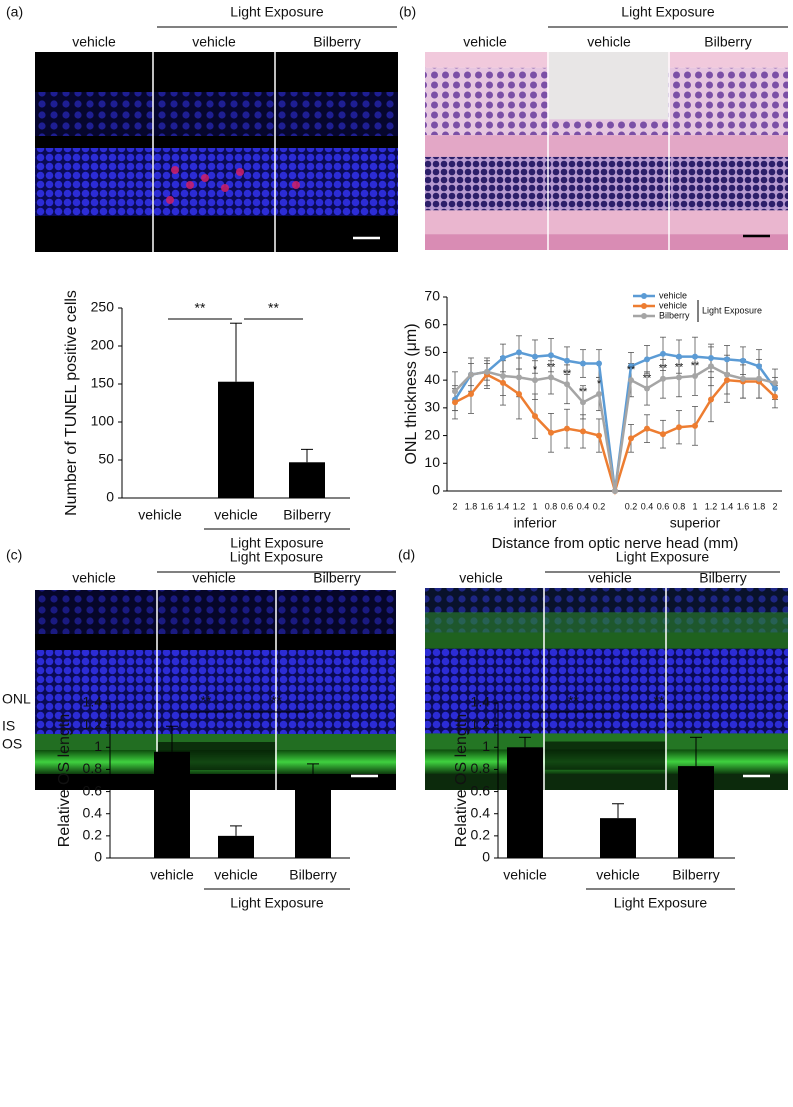 This screenshot has width=793, height=1107. I want to click on y-tick-label: 250, so click(103, 307).